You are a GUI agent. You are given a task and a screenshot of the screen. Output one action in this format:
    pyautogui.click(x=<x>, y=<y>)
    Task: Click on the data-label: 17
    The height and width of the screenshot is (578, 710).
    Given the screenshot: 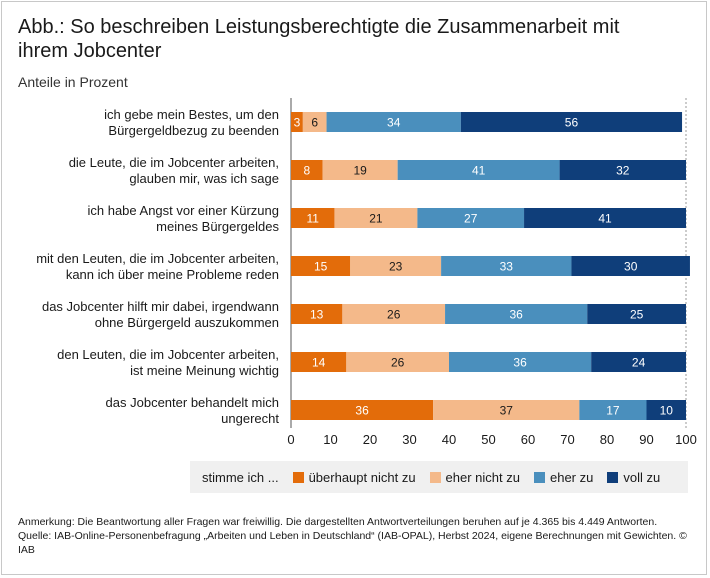 What is the action you would take?
    pyautogui.click(x=613, y=411)
    